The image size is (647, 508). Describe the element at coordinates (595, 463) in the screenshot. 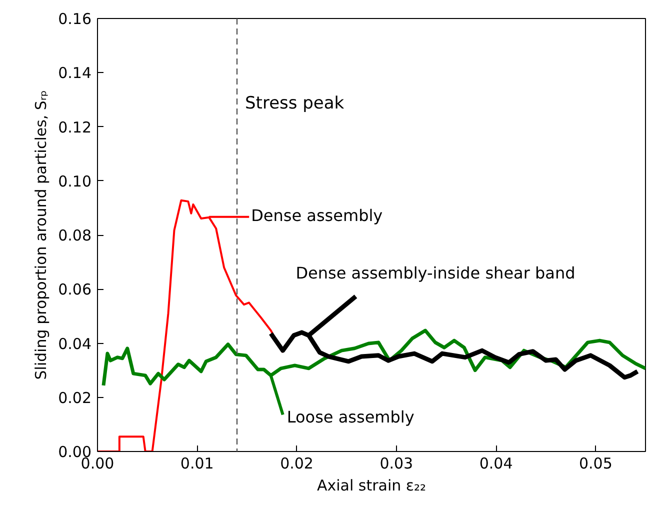

I see `x-tick-label: 0.05` at that location.